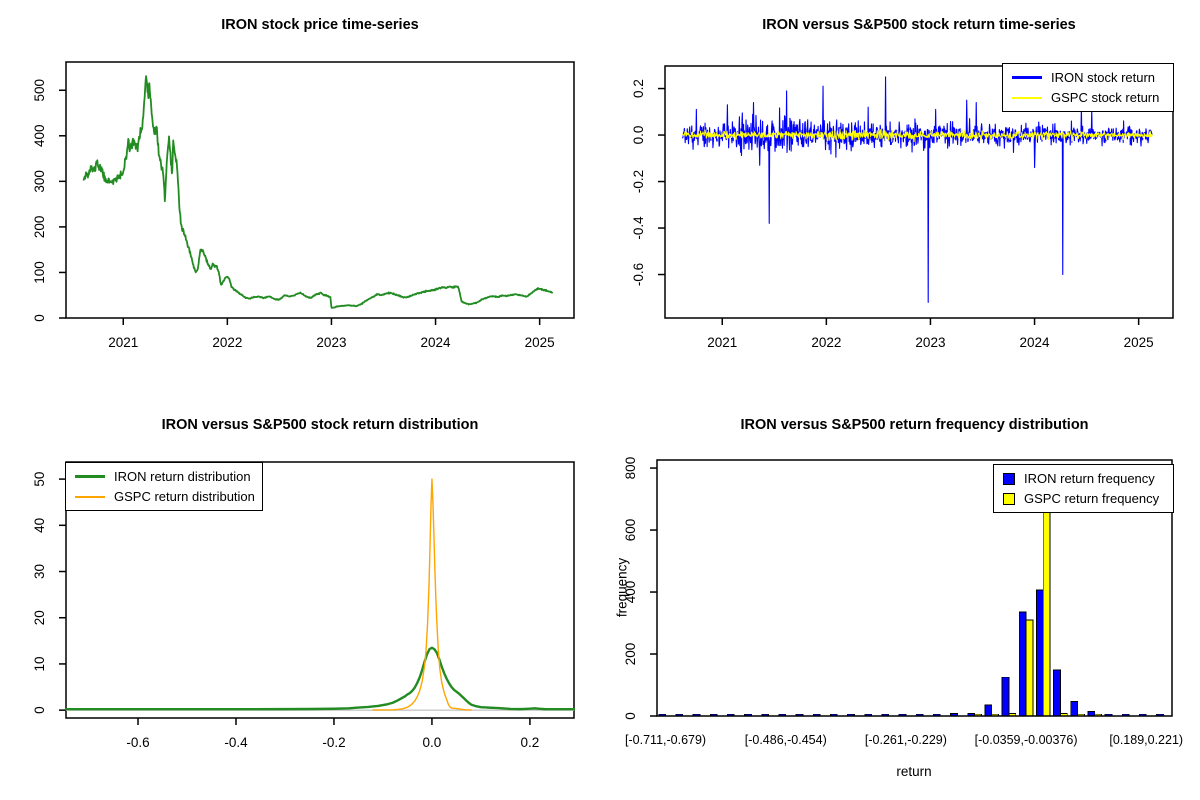 The width and height of the screenshot is (1200, 800). I want to click on x-tick-label: 0.0, so click(432, 742).